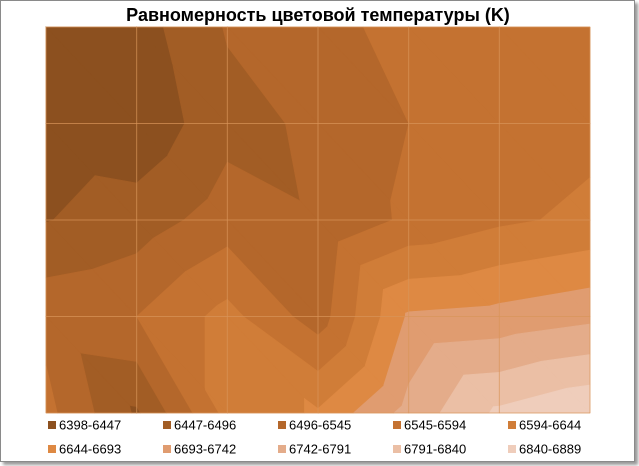  What do you see at coordinates (90, 448) in the screenshot?
I see `legend-label: 6644-6693` at bounding box center [90, 448].